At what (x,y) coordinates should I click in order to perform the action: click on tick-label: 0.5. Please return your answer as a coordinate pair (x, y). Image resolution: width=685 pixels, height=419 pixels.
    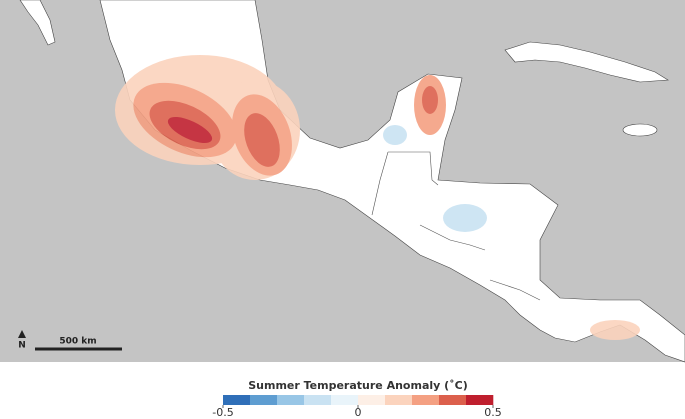
    Looking at the image, I should click on (493, 412).